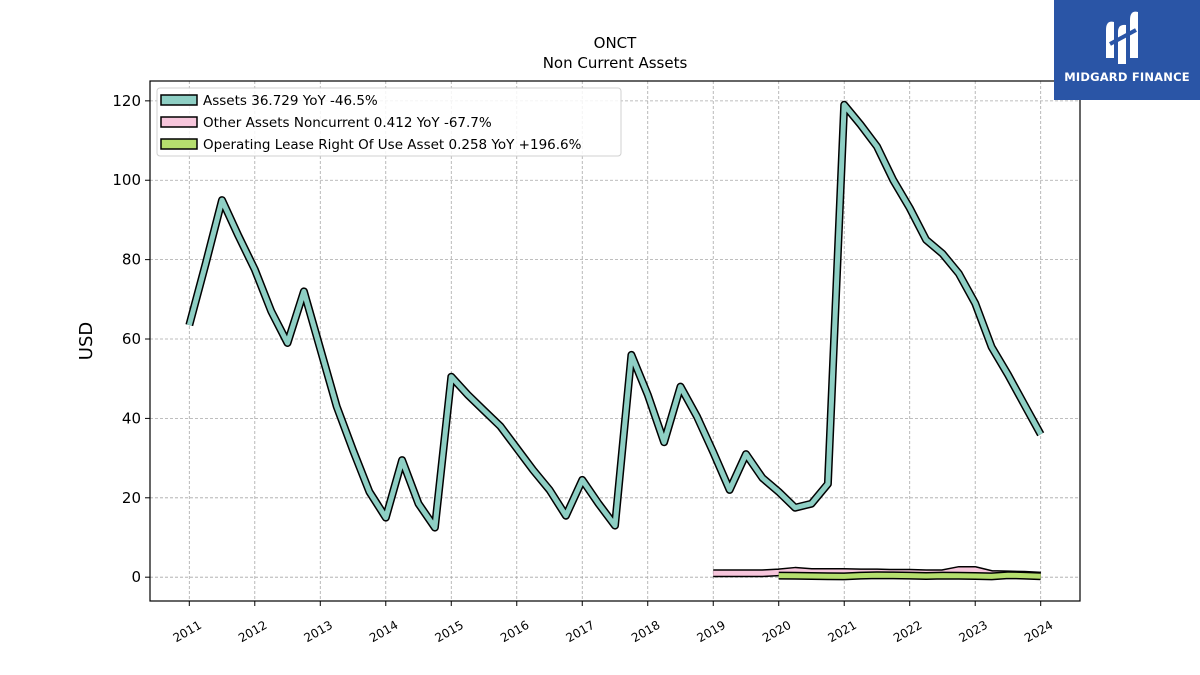 The image size is (1200, 675). What do you see at coordinates (131, 418) in the screenshot?
I see `y-tick-label: 40` at bounding box center [131, 418].